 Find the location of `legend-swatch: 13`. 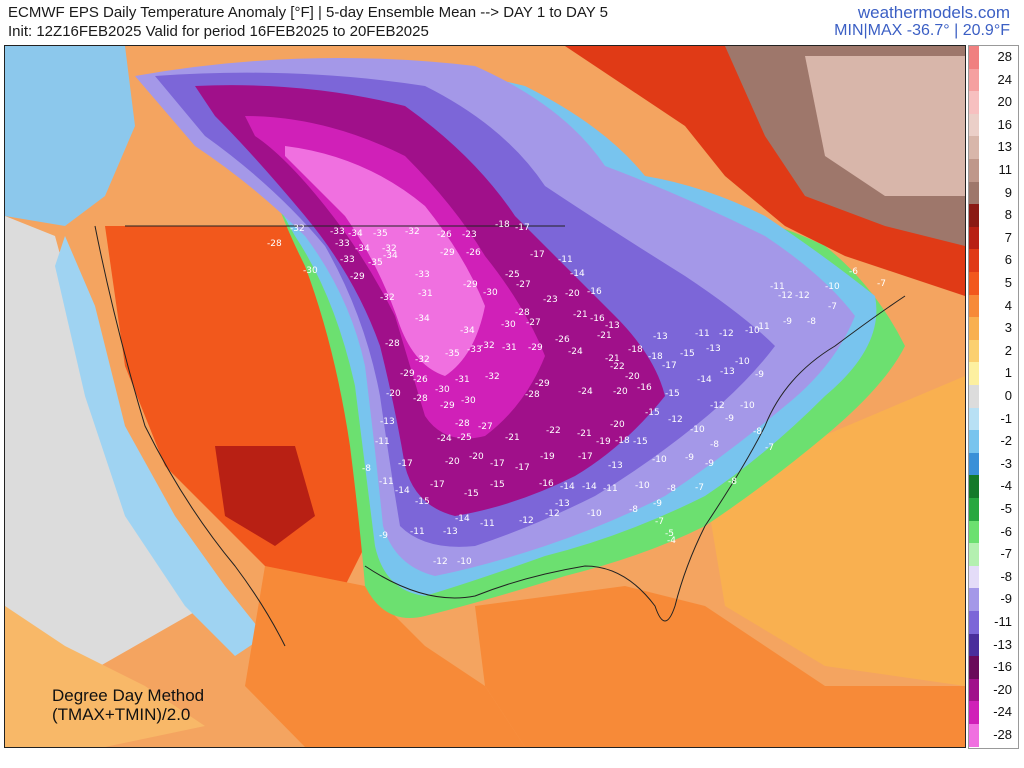

legend-swatch: 13 is located at coordinates (993, 147).